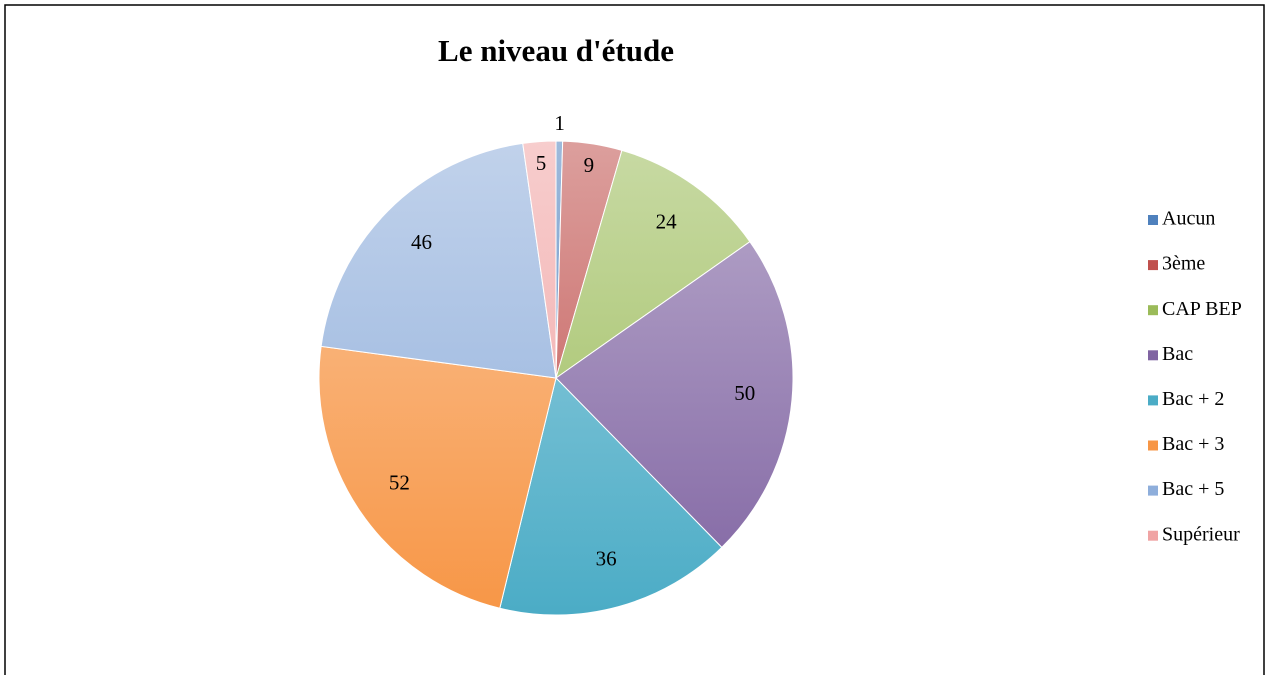  What do you see at coordinates (1201, 534) in the screenshot?
I see `legend-label: Supérieur` at bounding box center [1201, 534].